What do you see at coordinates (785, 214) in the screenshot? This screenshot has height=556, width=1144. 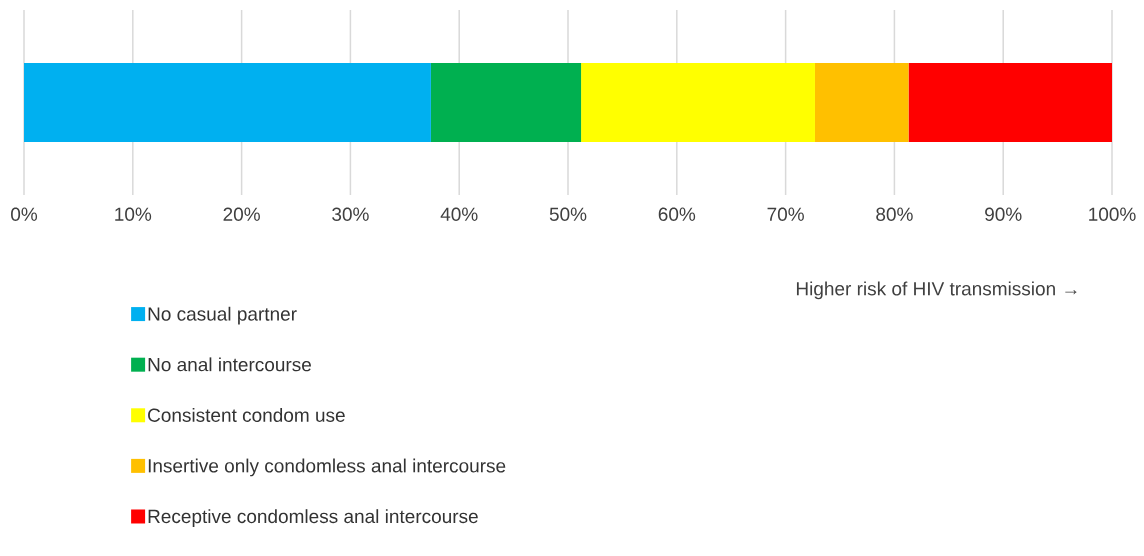 I see `x-tick-label: 70%` at bounding box center [785, 214].